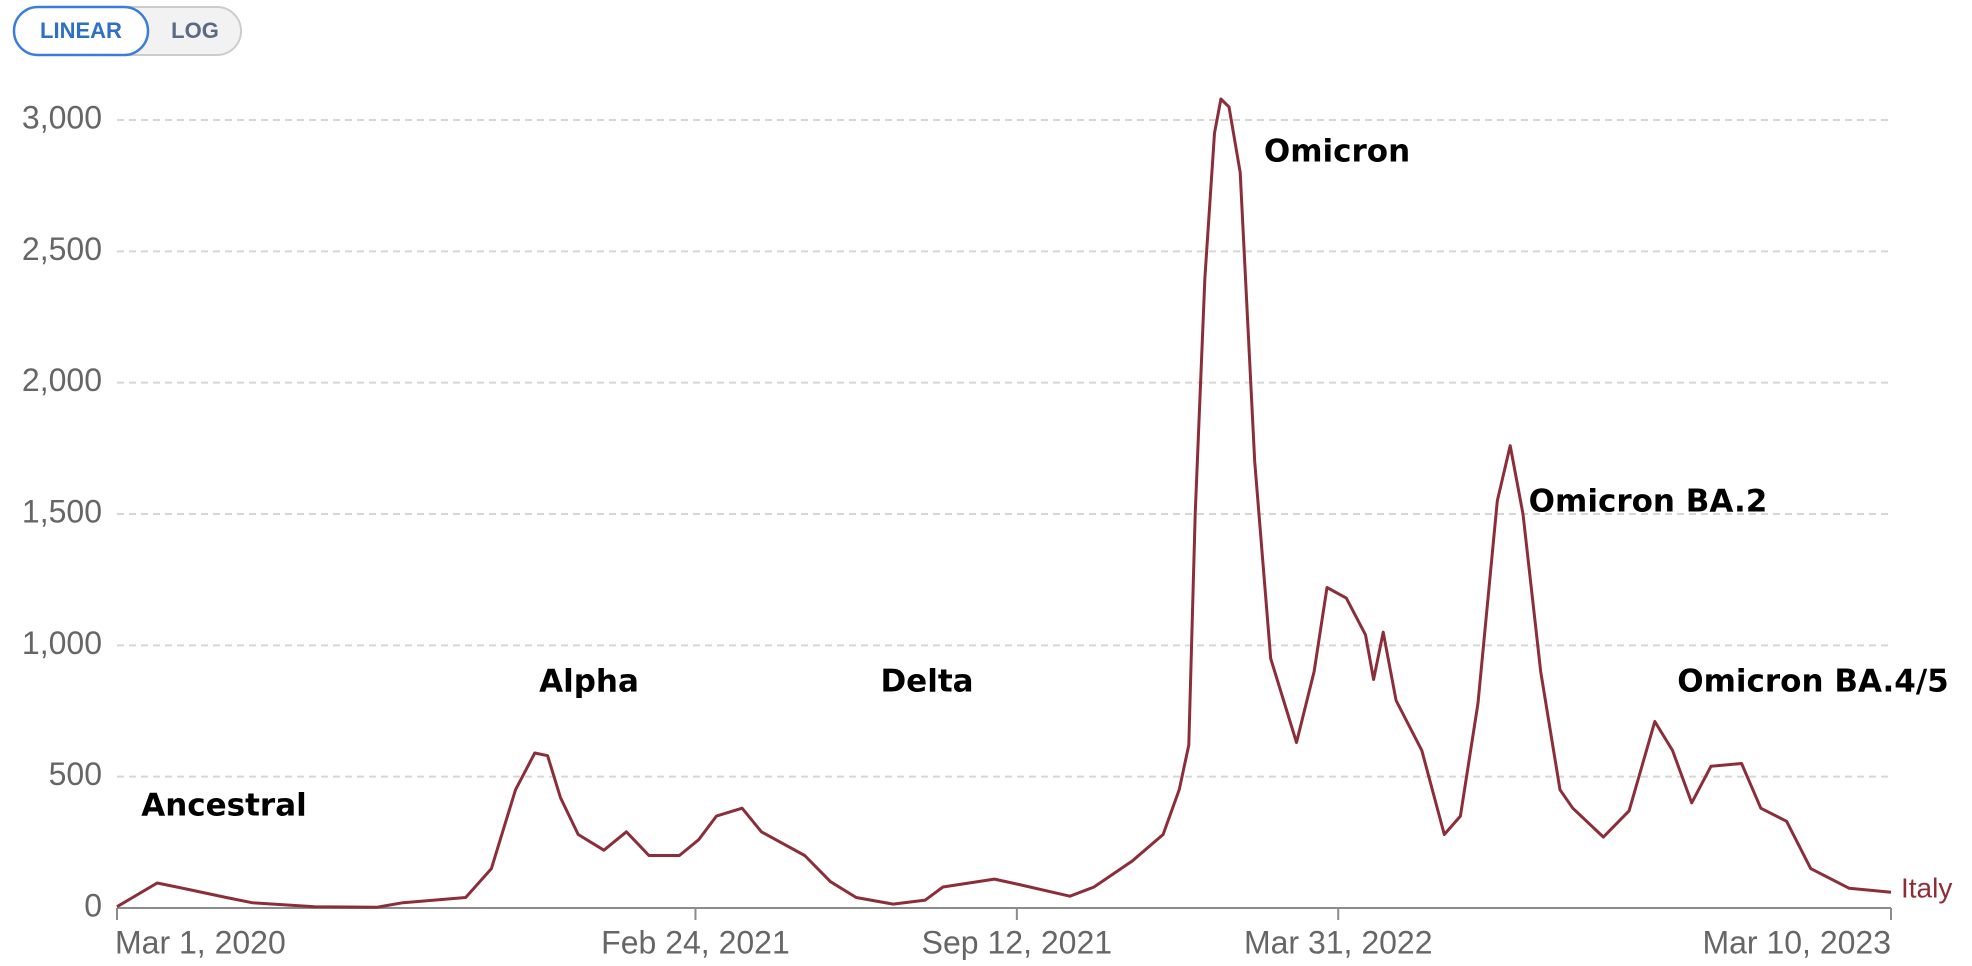 The image size is (1972, 966). Describe the element at coordinates (62, 380) in the screenshot. I see `y-tick-label: 2,000` at that location.